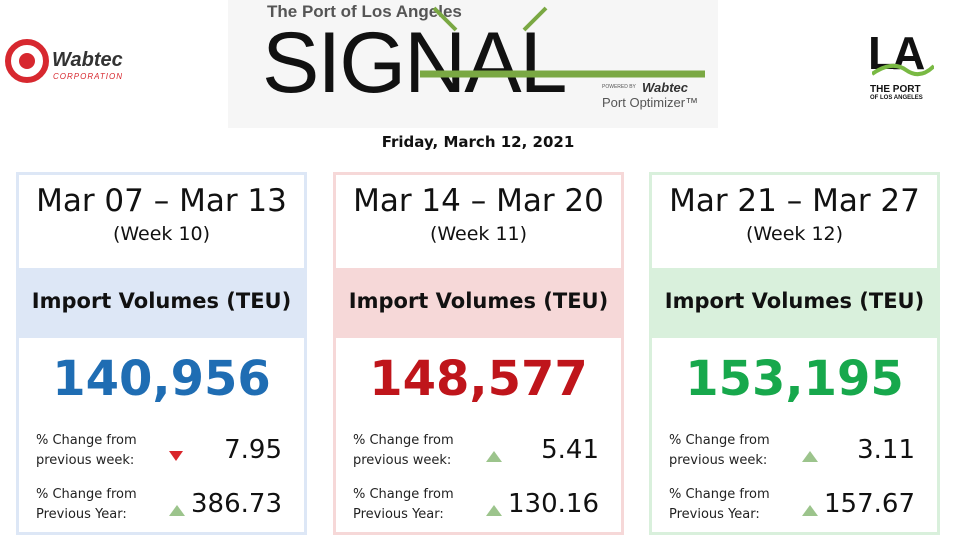 This screenshot has width=956, height=549. What do you see at coordinates (665, 87) in the screenshot?
I see `powered-brand: Wabtec` at bounding box center [665, 87].